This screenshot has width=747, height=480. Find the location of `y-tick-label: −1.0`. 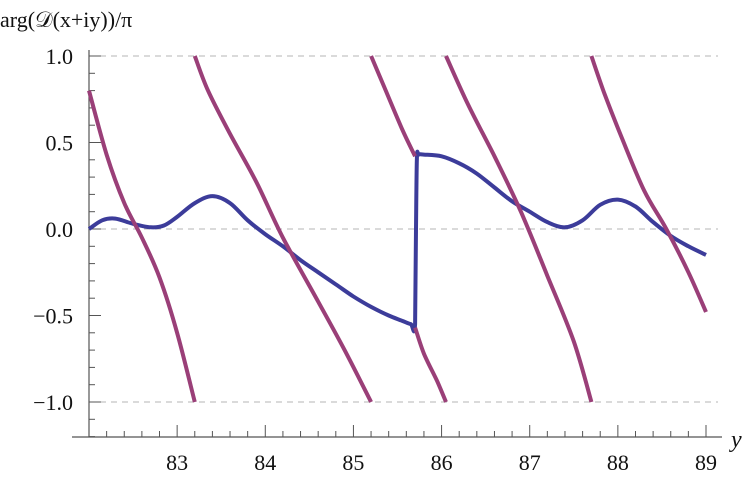

y-tick-label: −1.0 is located at coordinates (53, 402).